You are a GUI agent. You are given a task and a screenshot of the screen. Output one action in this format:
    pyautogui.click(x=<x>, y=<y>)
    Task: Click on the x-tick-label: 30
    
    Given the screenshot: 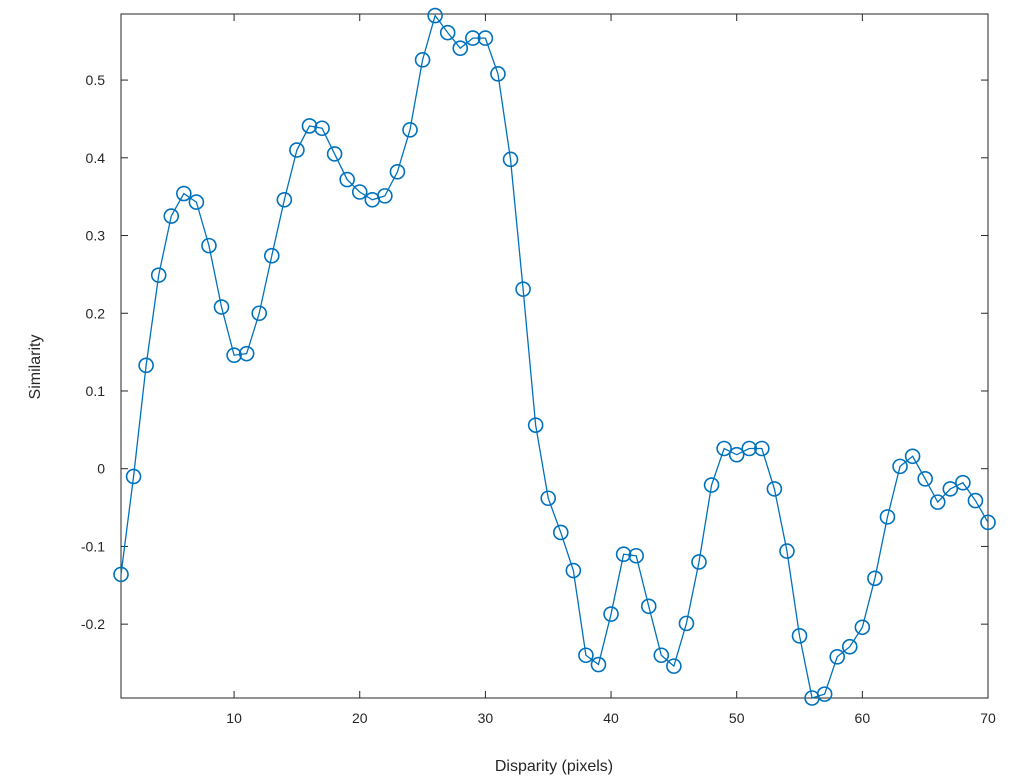 What is the action you would take?
    pyautogui.click(x=486, y=718)
    